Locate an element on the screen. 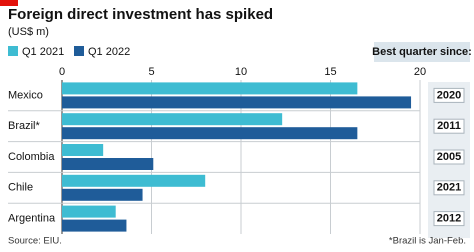 Image resolution: width=474 pixels, height=252 pixels. y-tick-label: Brazil* is located at coordinates (24, 126).